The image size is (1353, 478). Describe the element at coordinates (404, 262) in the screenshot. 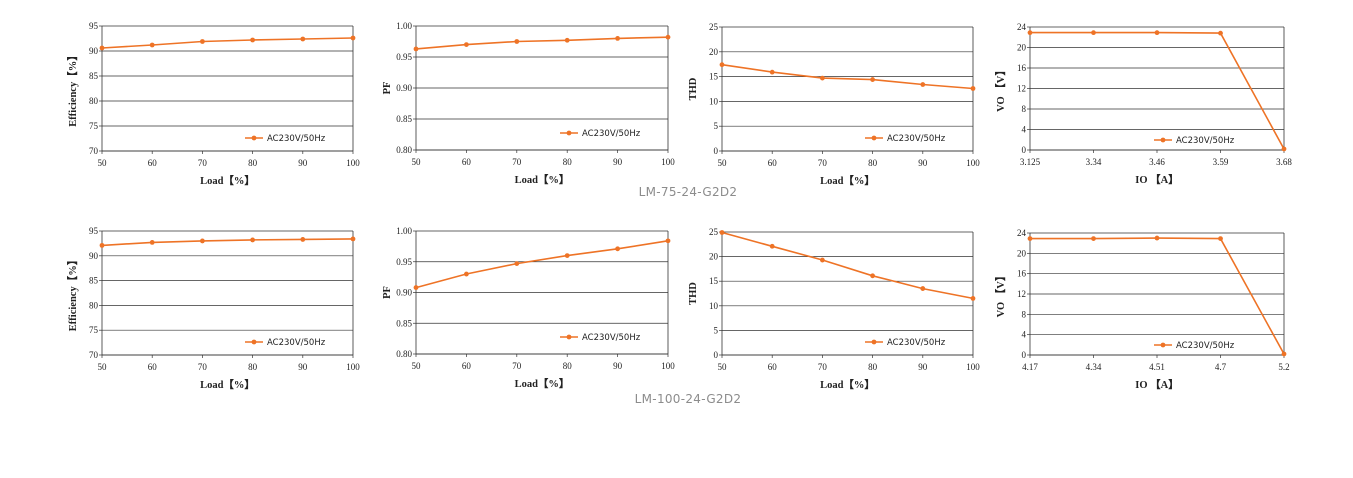

I see `y-tick-label: 0.95` at that location.